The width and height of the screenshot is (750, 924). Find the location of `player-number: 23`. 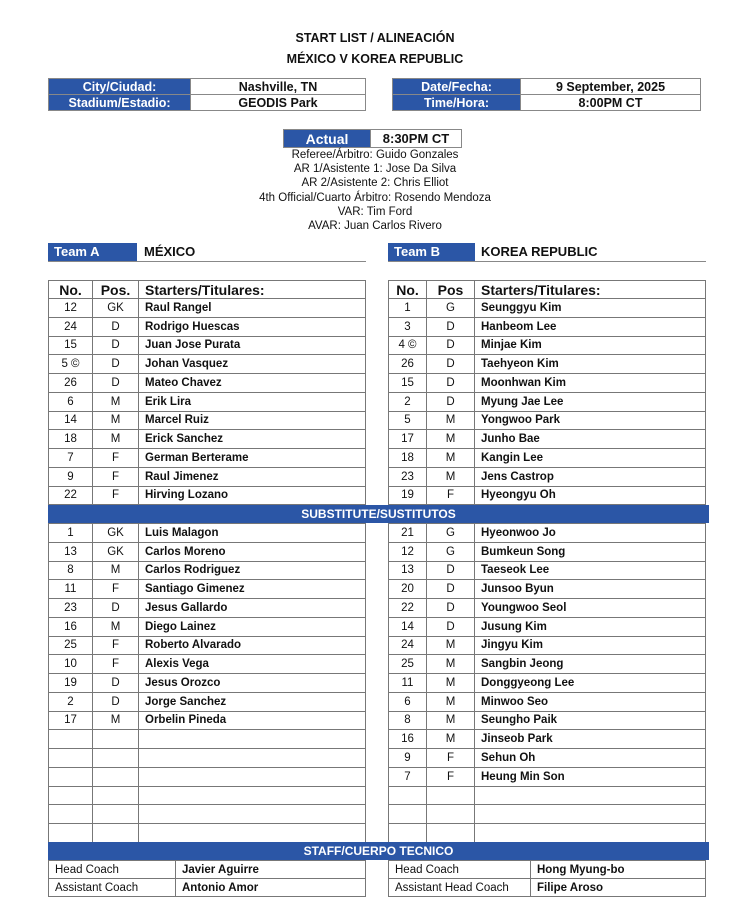

player-number: 23 is located at coordinates (70, 608).